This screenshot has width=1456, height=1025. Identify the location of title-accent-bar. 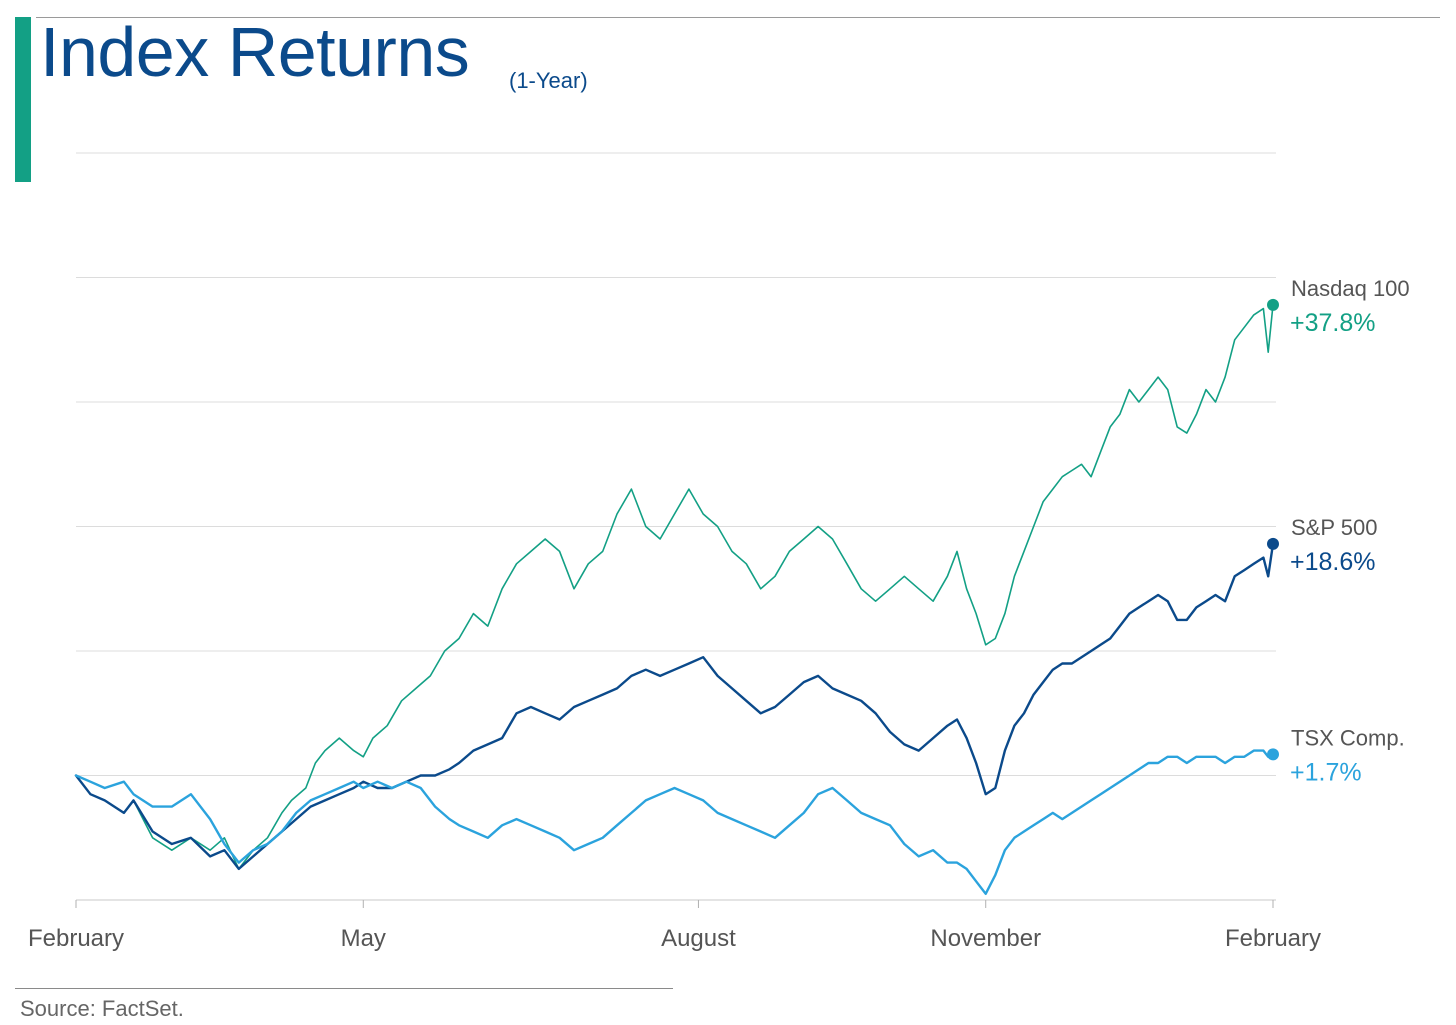
(23, 99).